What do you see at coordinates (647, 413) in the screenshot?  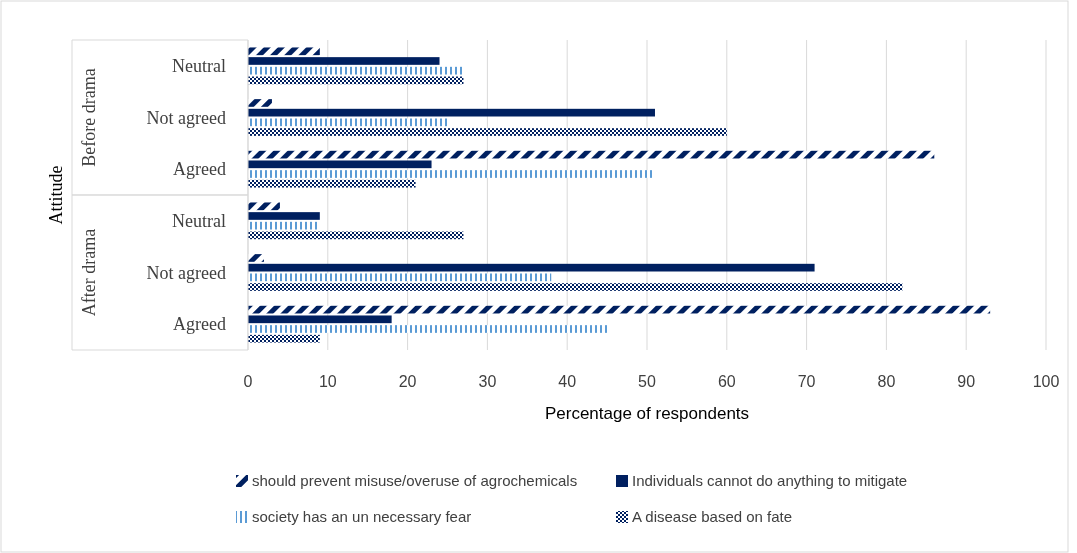 I see `x-axis-title: Percentage of respondents` at bounding box center [647, 413].